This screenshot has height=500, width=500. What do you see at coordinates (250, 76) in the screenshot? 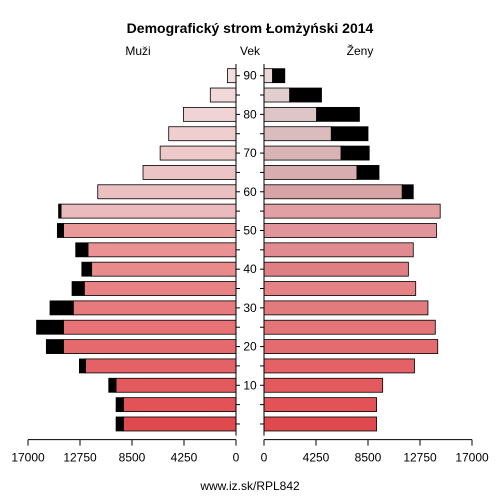
I see `age-tick-label: 90` at bounding box center [250, 76].